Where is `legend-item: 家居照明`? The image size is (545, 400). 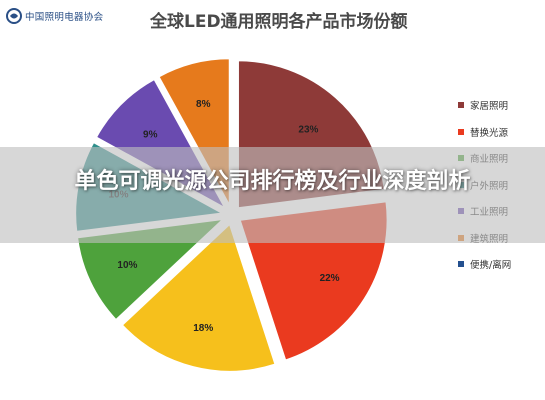
legend-item: 家居照明 is located at coordinates (501, 112).